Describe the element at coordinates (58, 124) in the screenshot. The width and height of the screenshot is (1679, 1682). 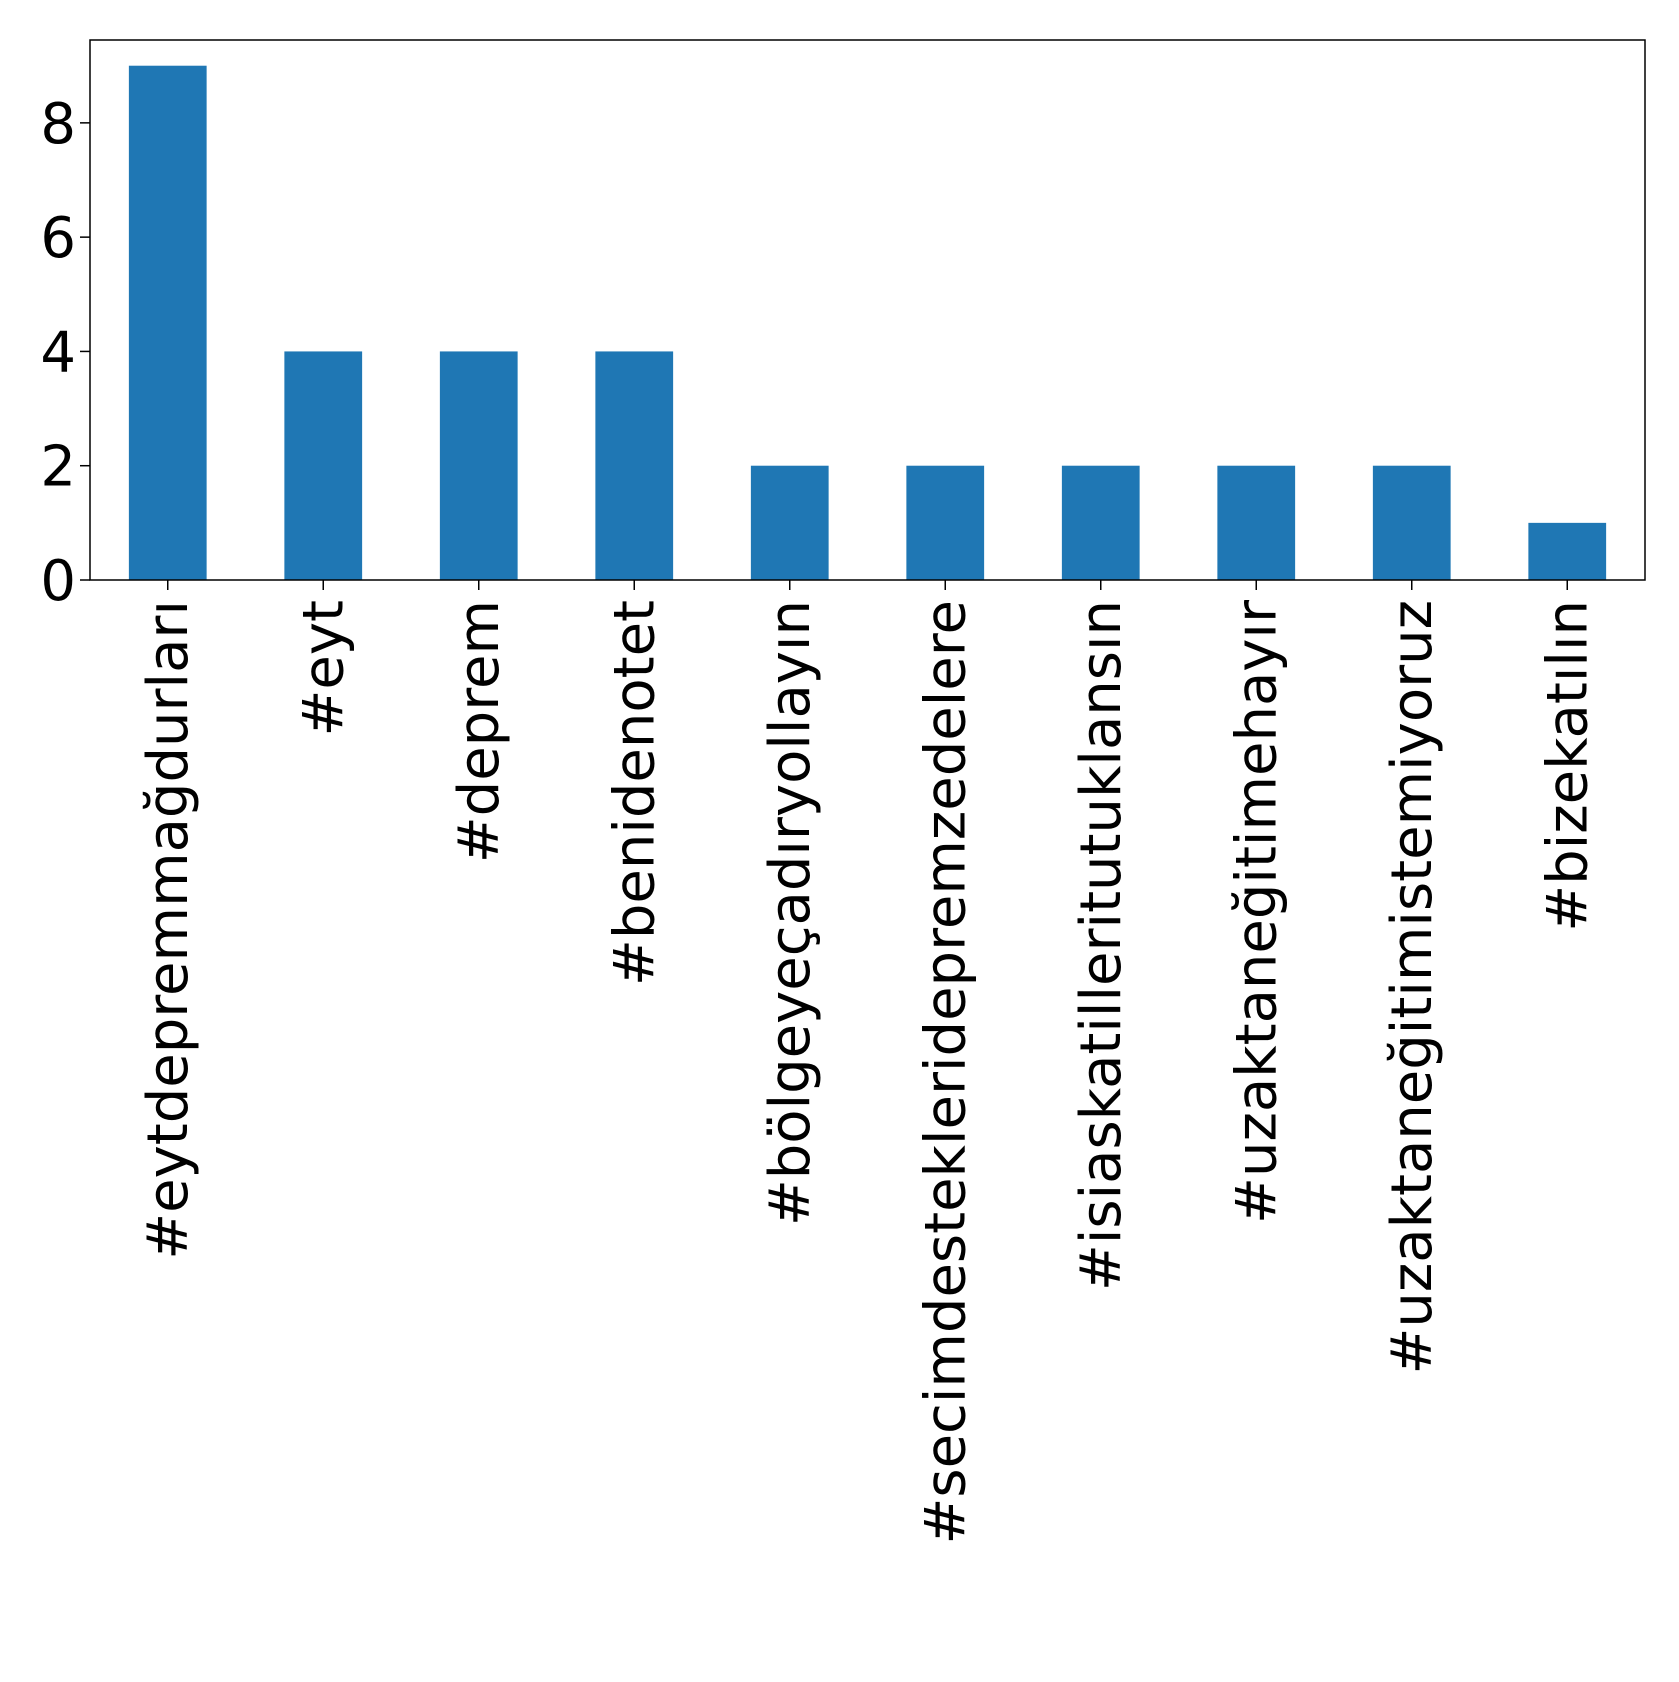
I see `y-tick-label: 8` at that location.